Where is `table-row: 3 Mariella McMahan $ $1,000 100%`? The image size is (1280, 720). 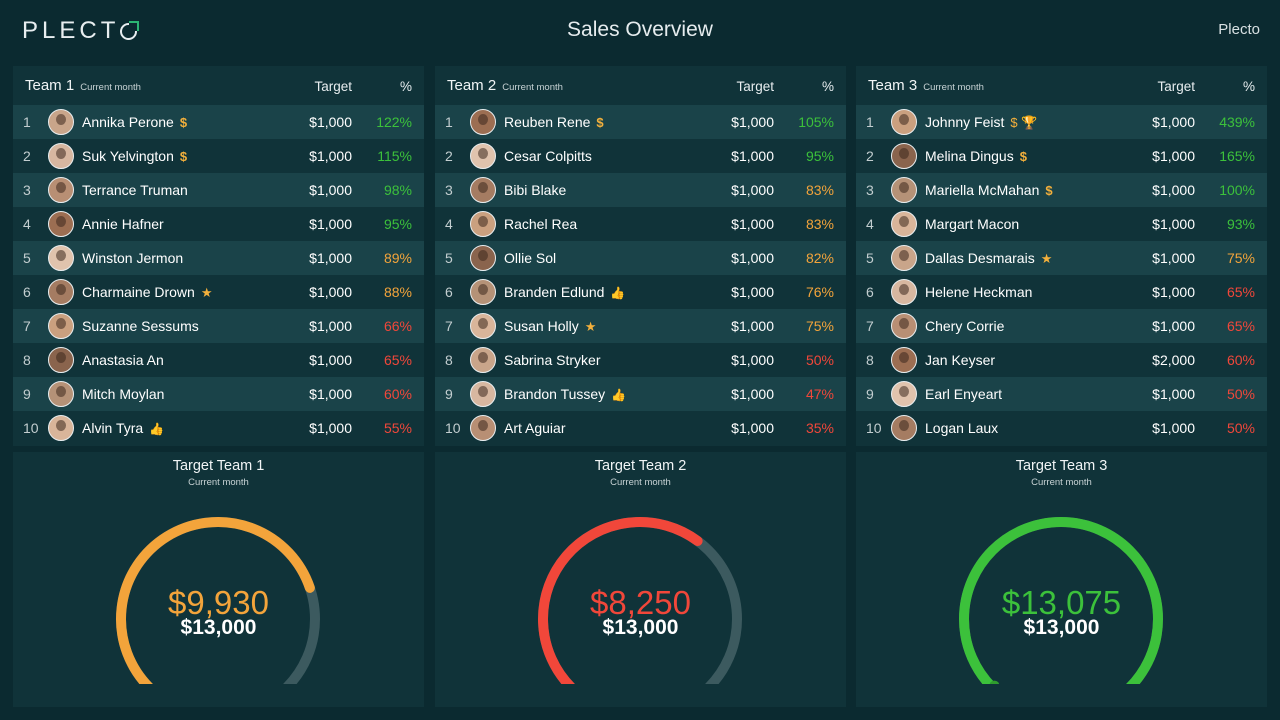
table-row: 3 Mariella McMahan $ $1,000 100% is located at coordinates (1061, 190).